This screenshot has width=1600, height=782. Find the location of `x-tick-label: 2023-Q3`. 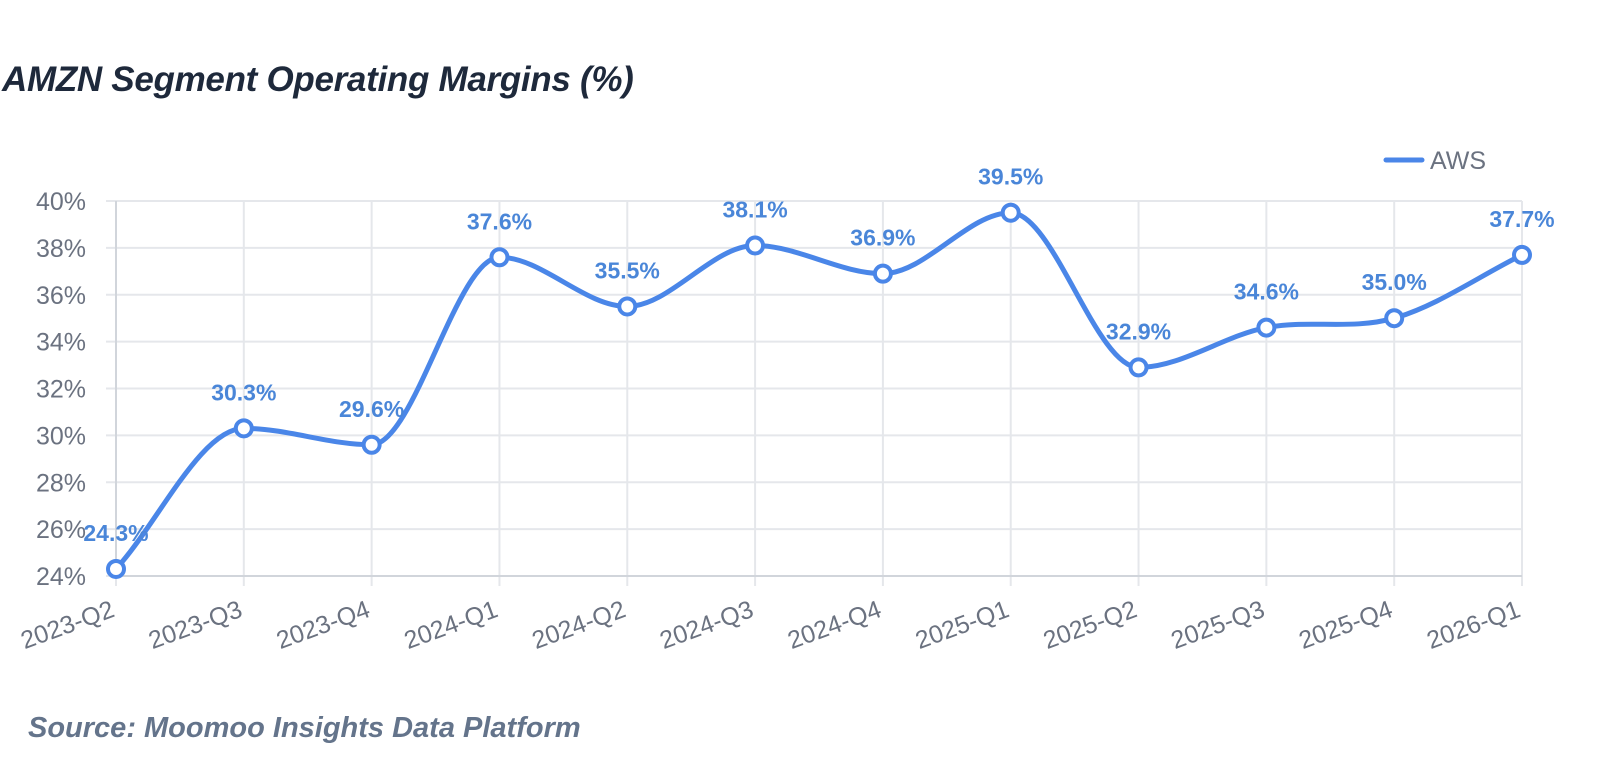

x-tick-label: 2023-Q3 is located at coordinates (195, 625).